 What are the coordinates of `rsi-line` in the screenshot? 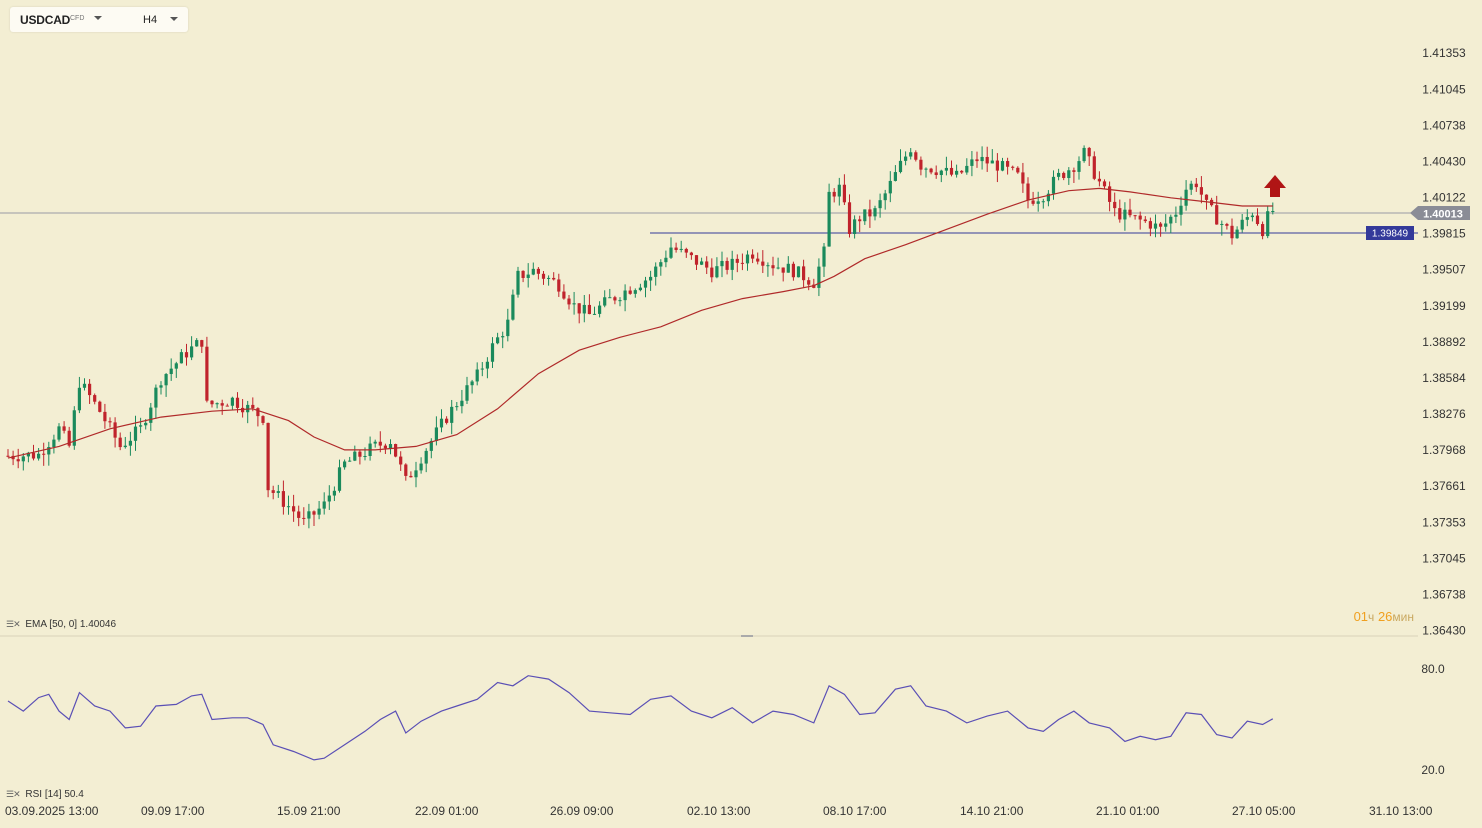 It's located at (640, 718).